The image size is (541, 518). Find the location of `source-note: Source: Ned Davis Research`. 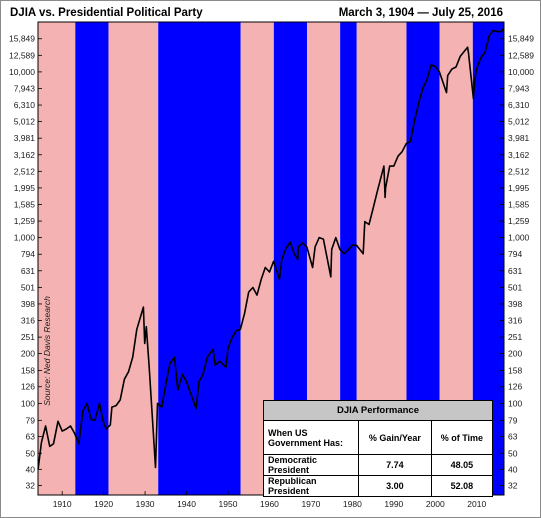

source-note: Source: Ned Davis Research is located at coordinates (47, 351).